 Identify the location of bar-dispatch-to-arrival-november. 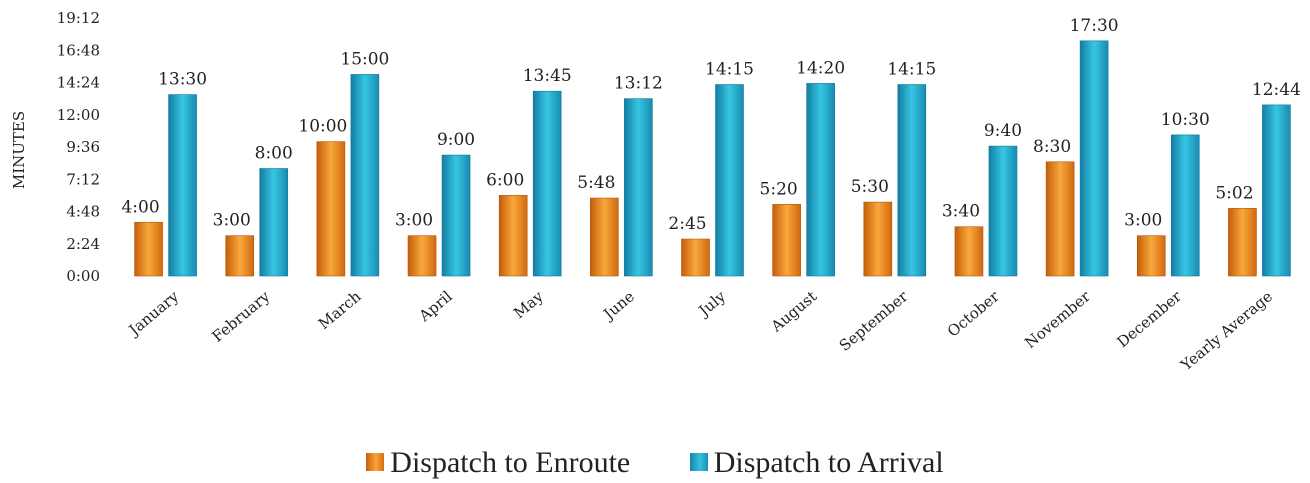
(1094, 158).